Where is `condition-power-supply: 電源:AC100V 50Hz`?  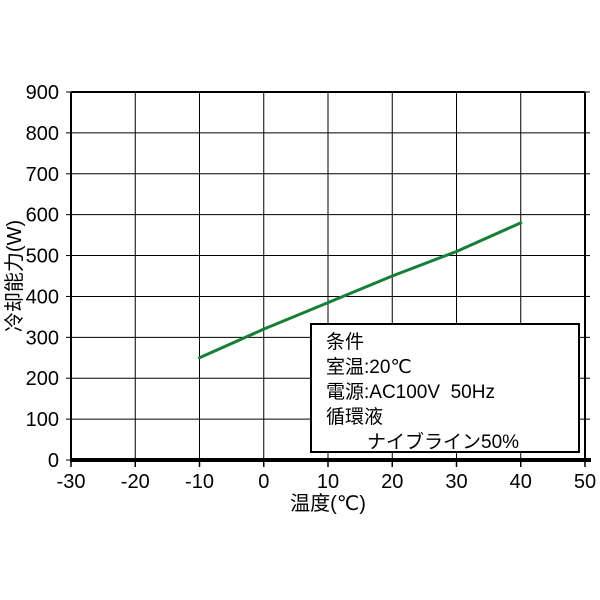 condition-power-supply: 電源:AC100V 50Hz is located at coordinates (410, 392).